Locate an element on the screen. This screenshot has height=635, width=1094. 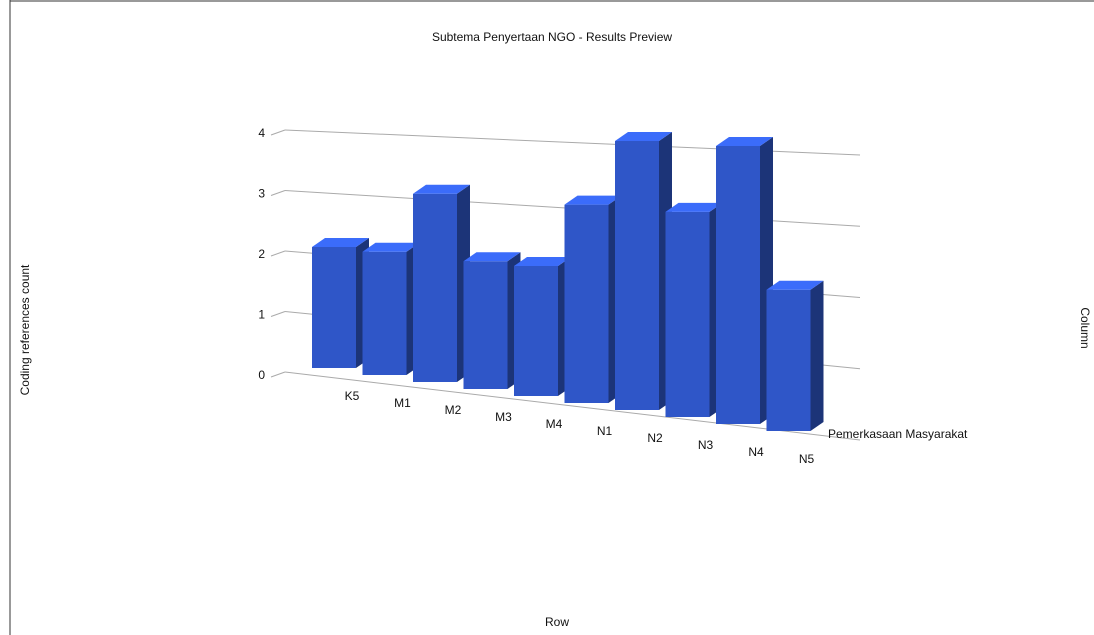
y-tick-label: 3 is located at coordinates (261, 194).